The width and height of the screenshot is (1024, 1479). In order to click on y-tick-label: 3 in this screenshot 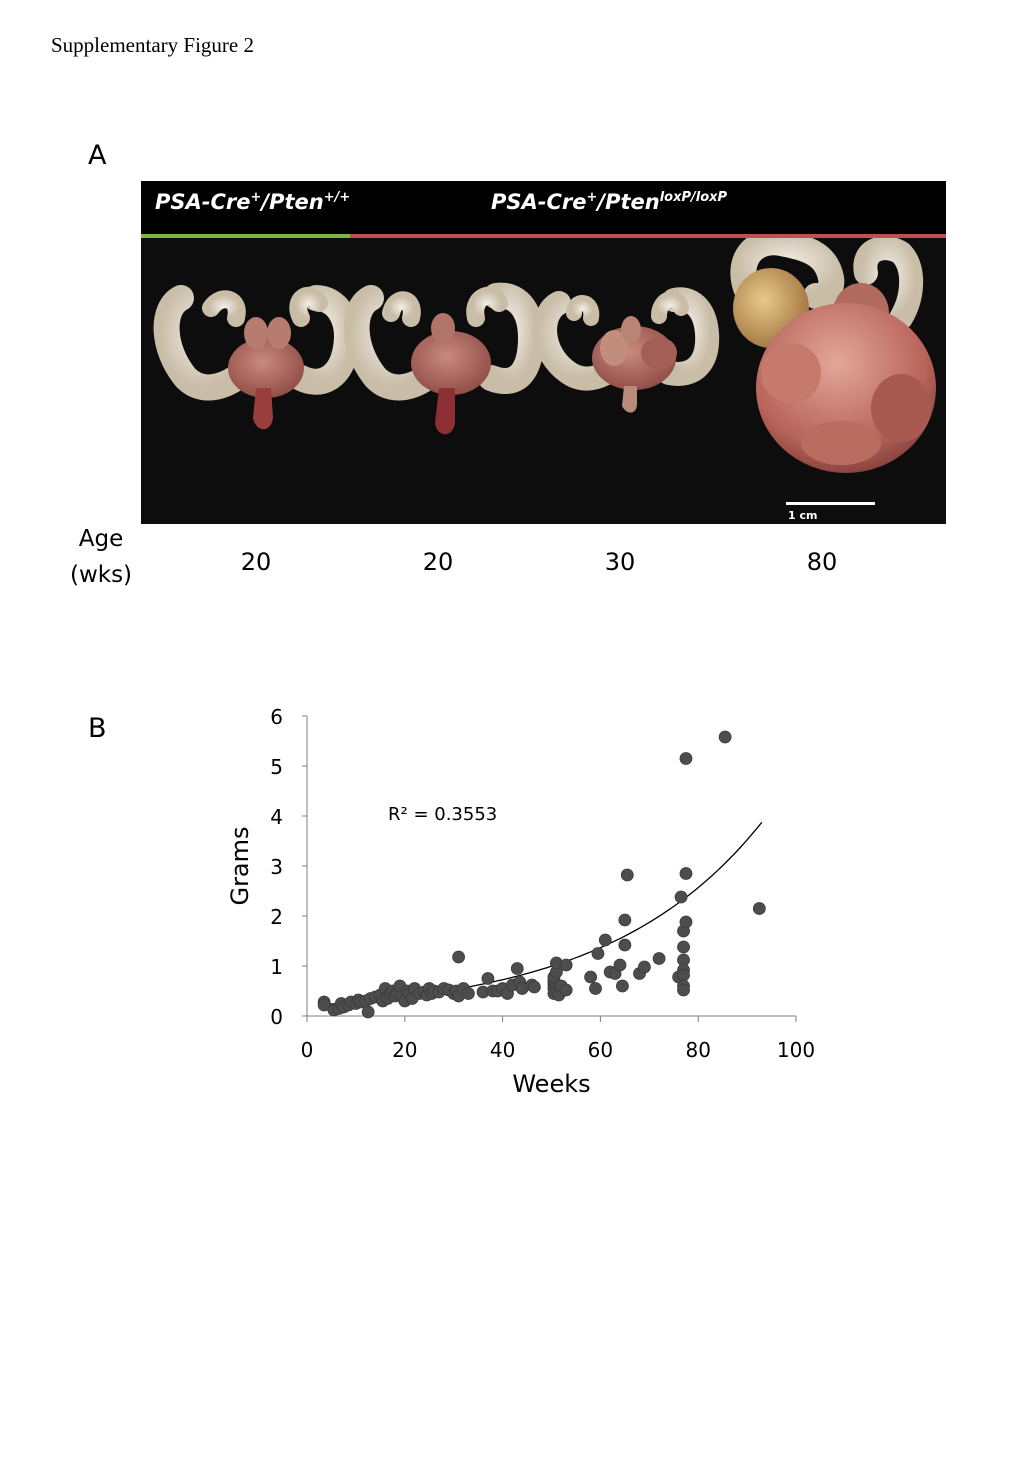, I will do `click(276, 867)`.